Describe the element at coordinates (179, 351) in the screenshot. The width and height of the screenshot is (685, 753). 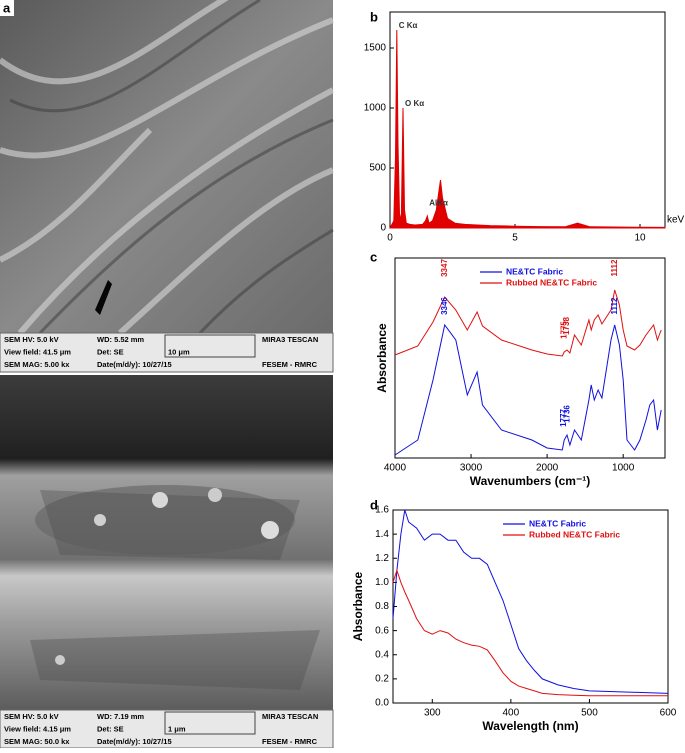
I see `info-text: 10 μm` at that location.